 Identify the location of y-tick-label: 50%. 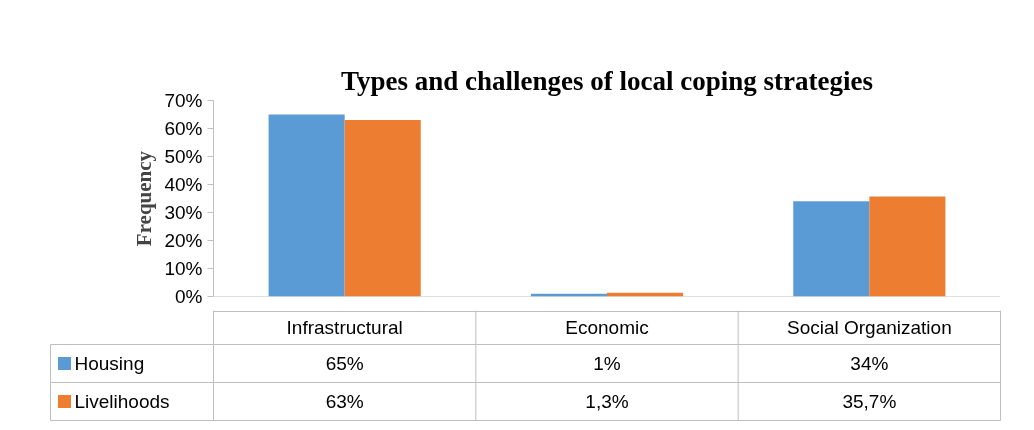
(183, 156).